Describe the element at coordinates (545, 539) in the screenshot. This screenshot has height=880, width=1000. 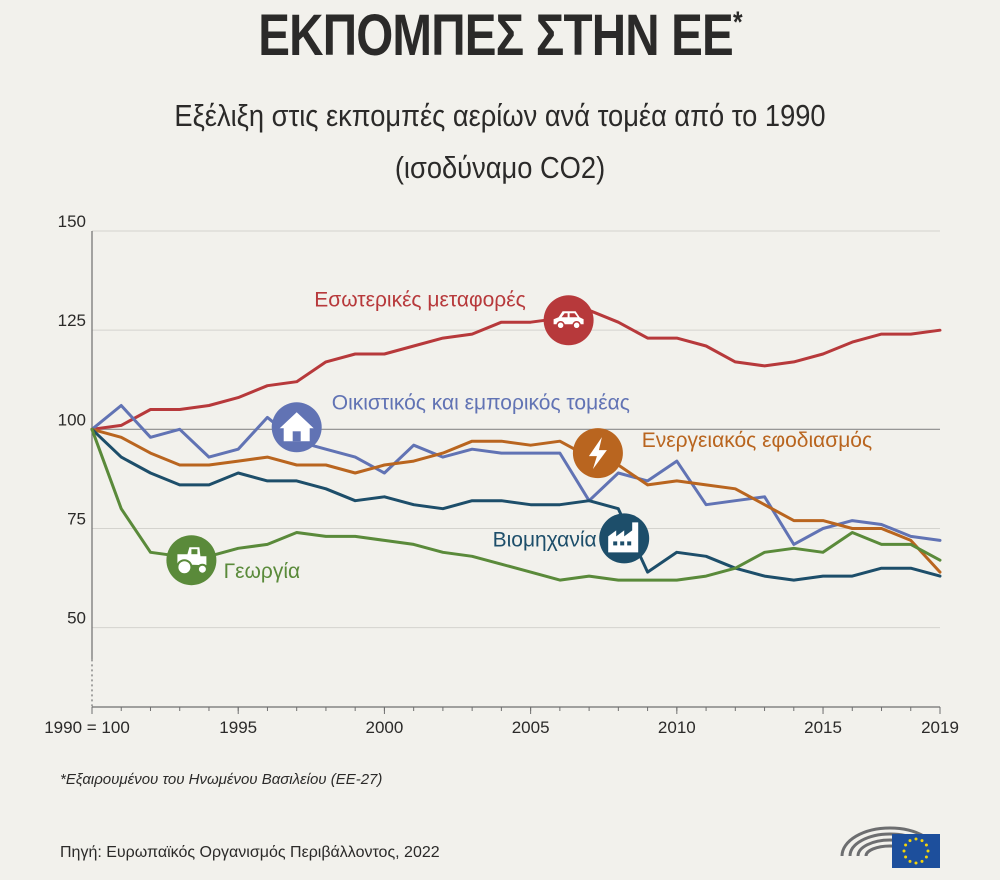
I see `series-label-3: Βιομηχανία` at that location.